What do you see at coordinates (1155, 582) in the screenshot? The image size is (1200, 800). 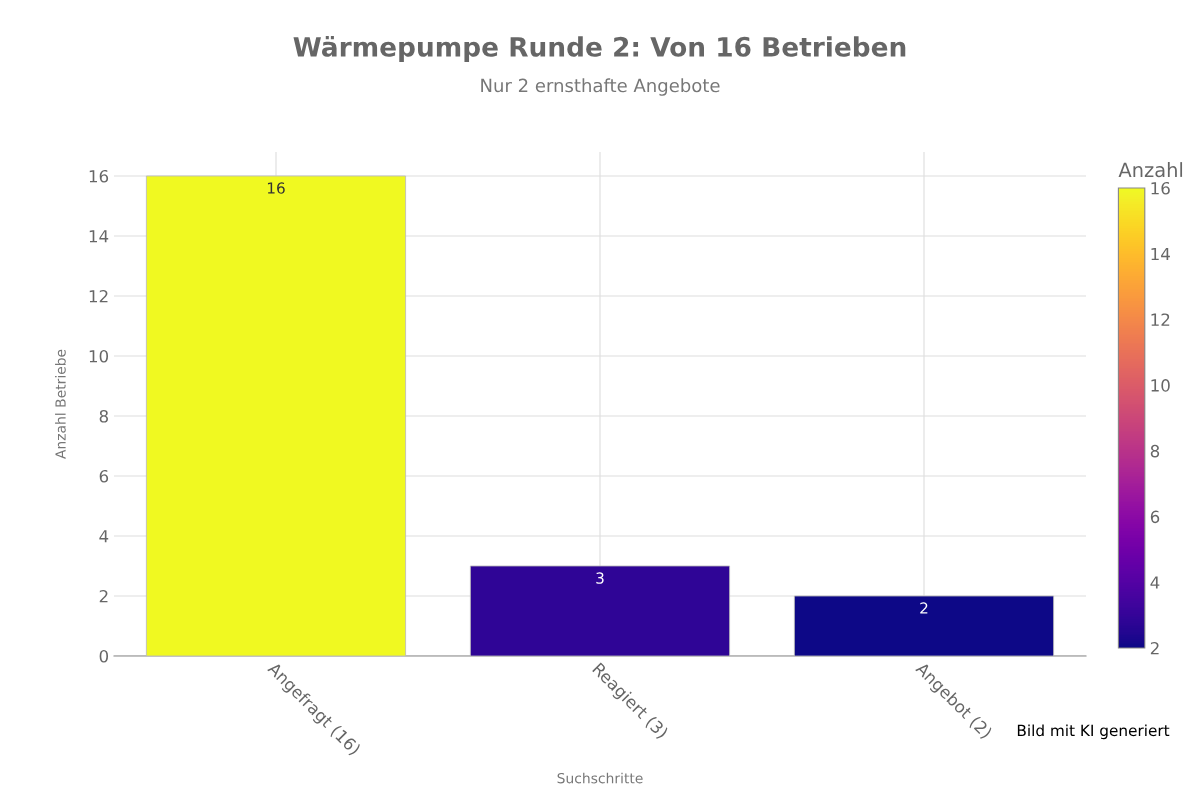 I see `color-bar-label: 4` at bounding box center [1155, 582].